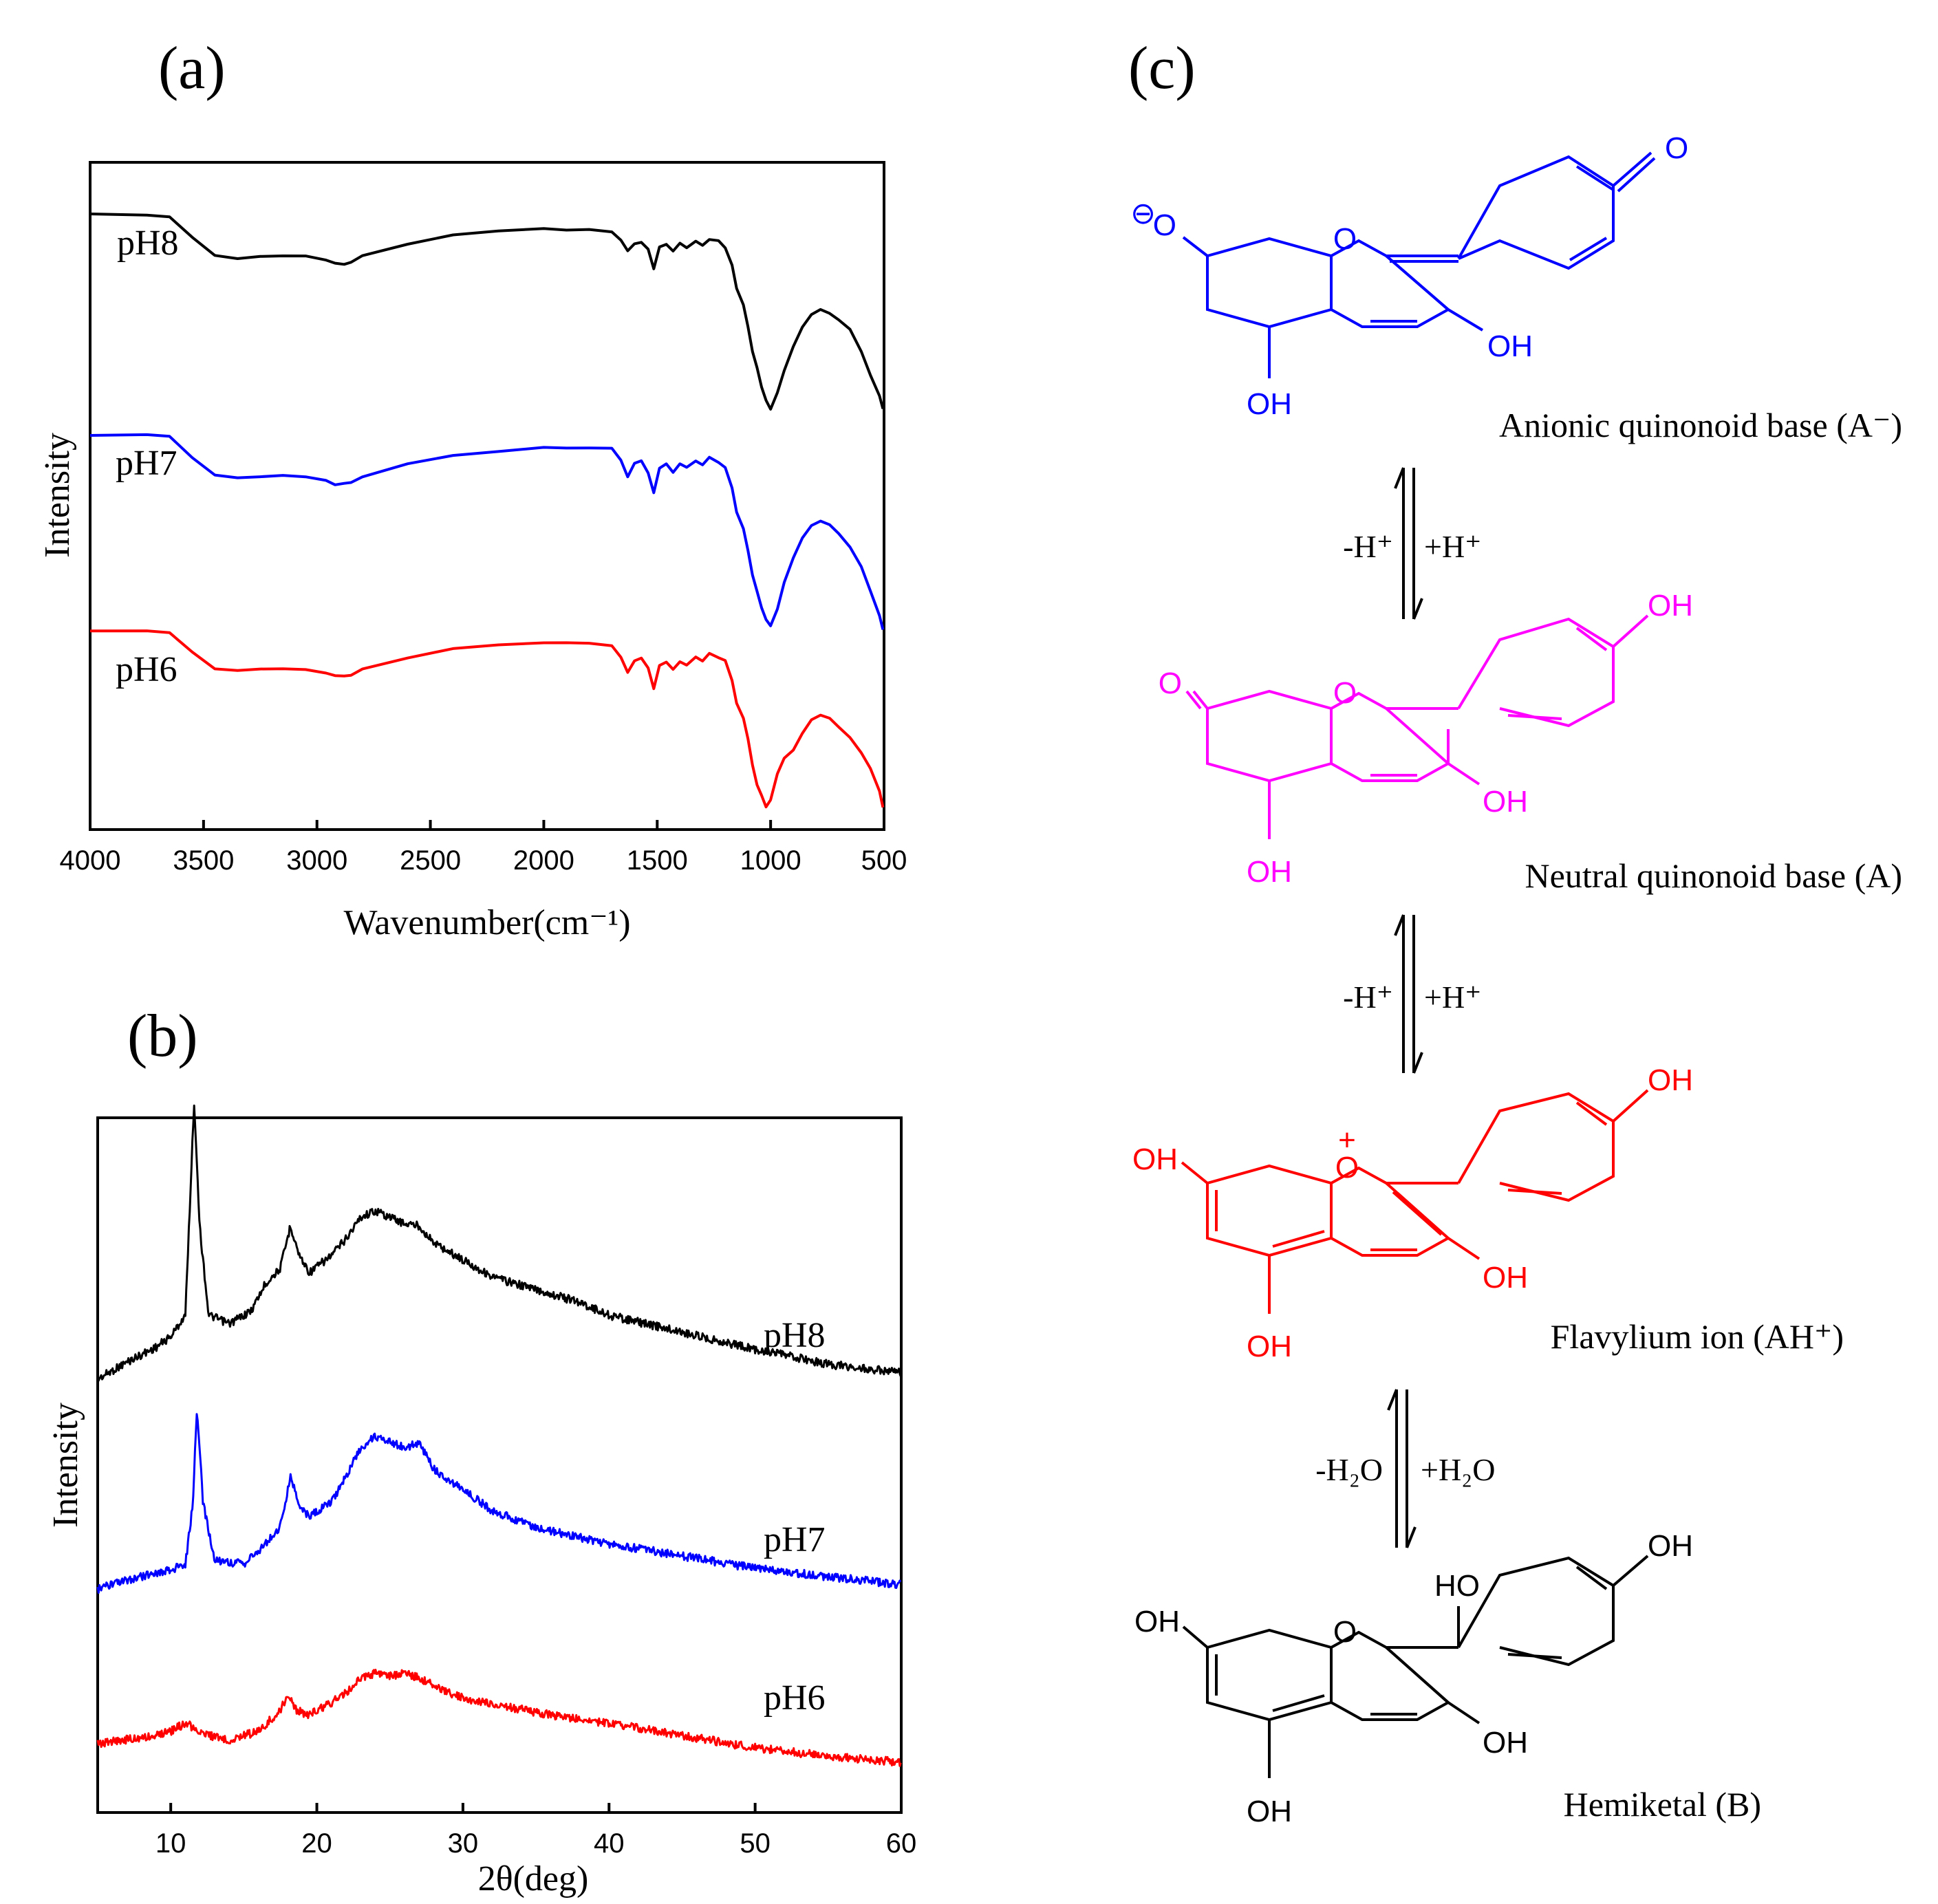  Describe the element at coordinates (487, 531) in the screenshot. I see `ftir-series-pH7` at that location.